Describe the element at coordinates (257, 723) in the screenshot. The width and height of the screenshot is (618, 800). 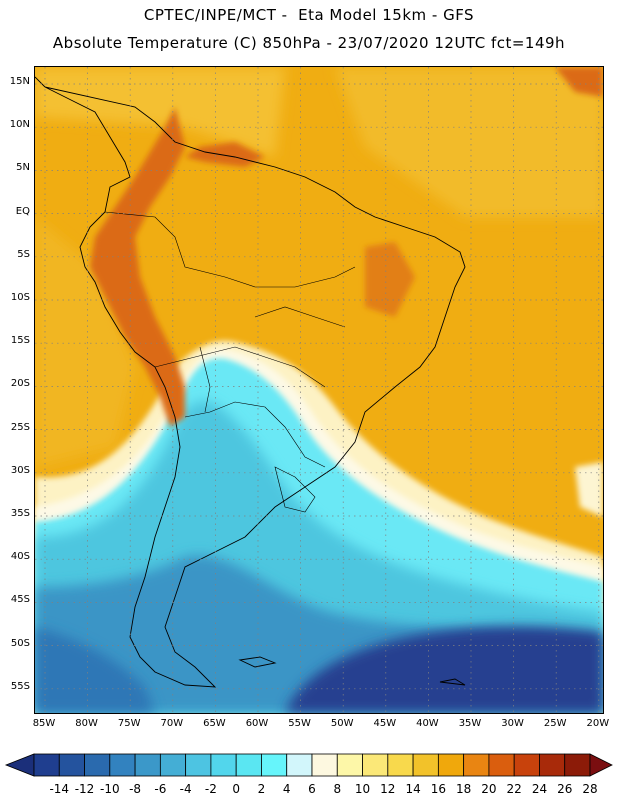
I see `lon-label-60W: 60W` at that location.